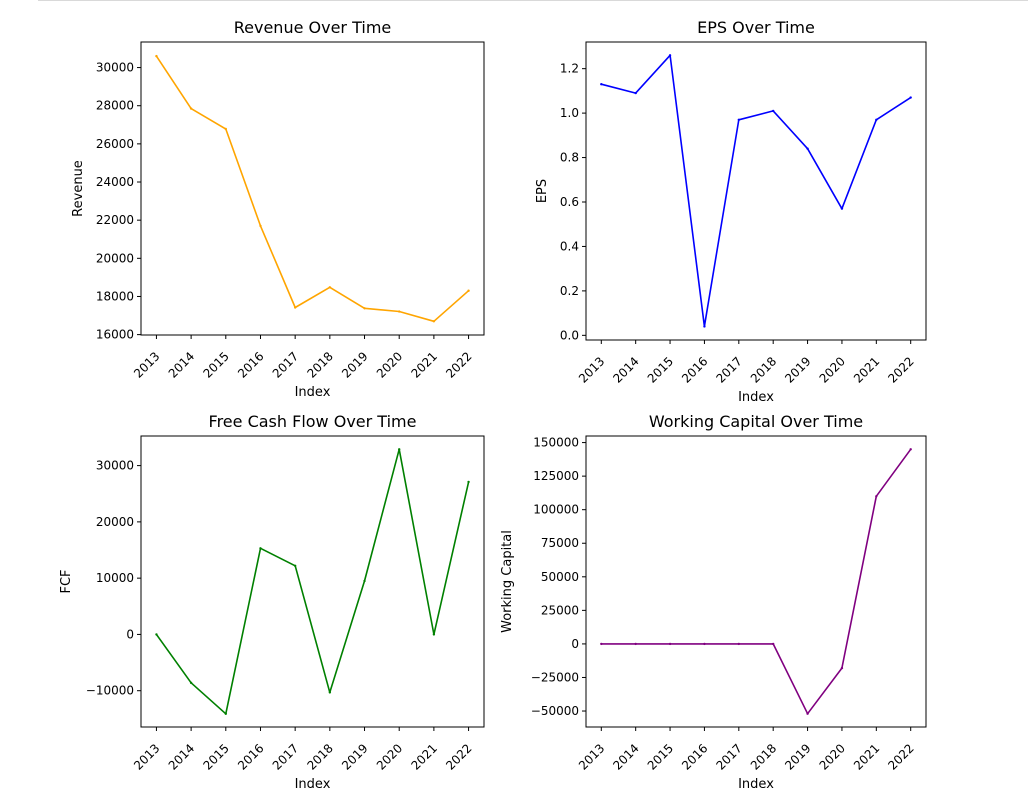 This screenshot has height=797, width=1028. What do you see at coordinates (569, 246) in the screenshot?
I see `y-tick-label: 0.4` at bounding box center [569, 246].